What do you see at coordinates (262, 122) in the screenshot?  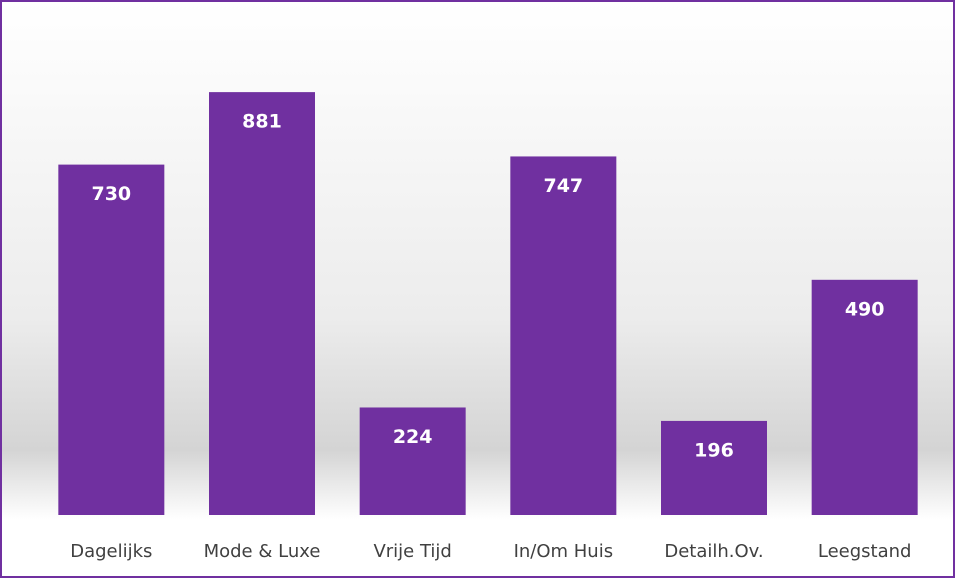 I see `data-label: 881` at bounding box center [262, 122].